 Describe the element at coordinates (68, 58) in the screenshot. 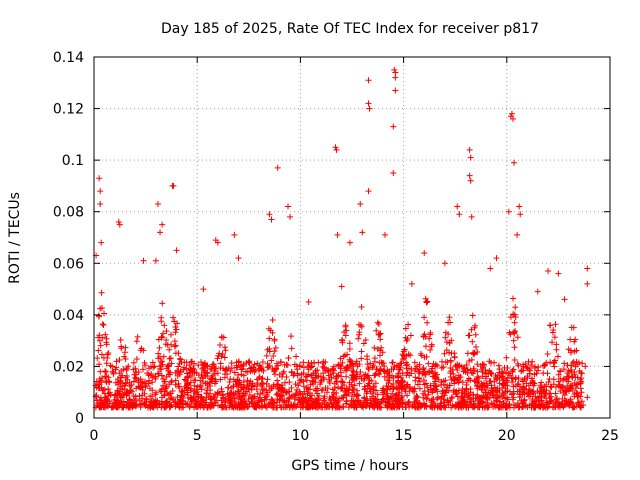

I see `y-tick-label: 0.14` at that location.